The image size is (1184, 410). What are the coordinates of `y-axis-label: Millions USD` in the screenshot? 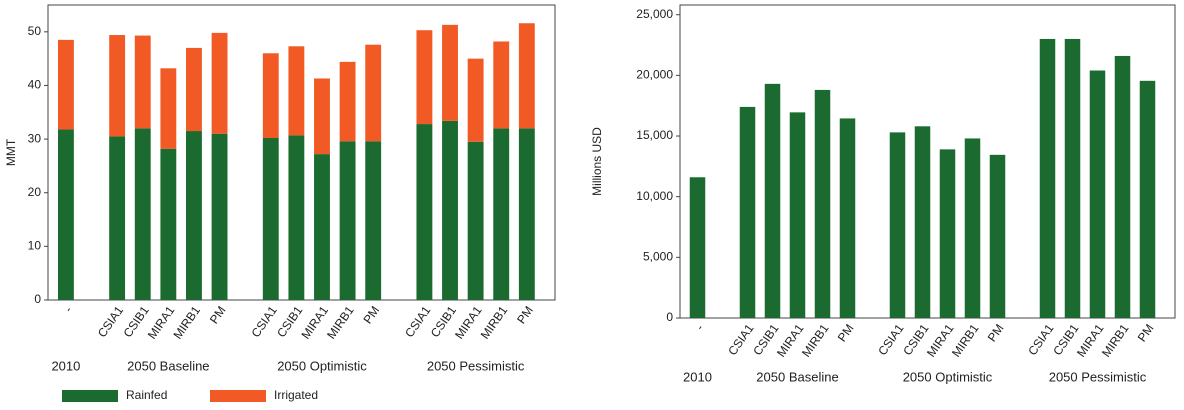 It's located at (597, 161).